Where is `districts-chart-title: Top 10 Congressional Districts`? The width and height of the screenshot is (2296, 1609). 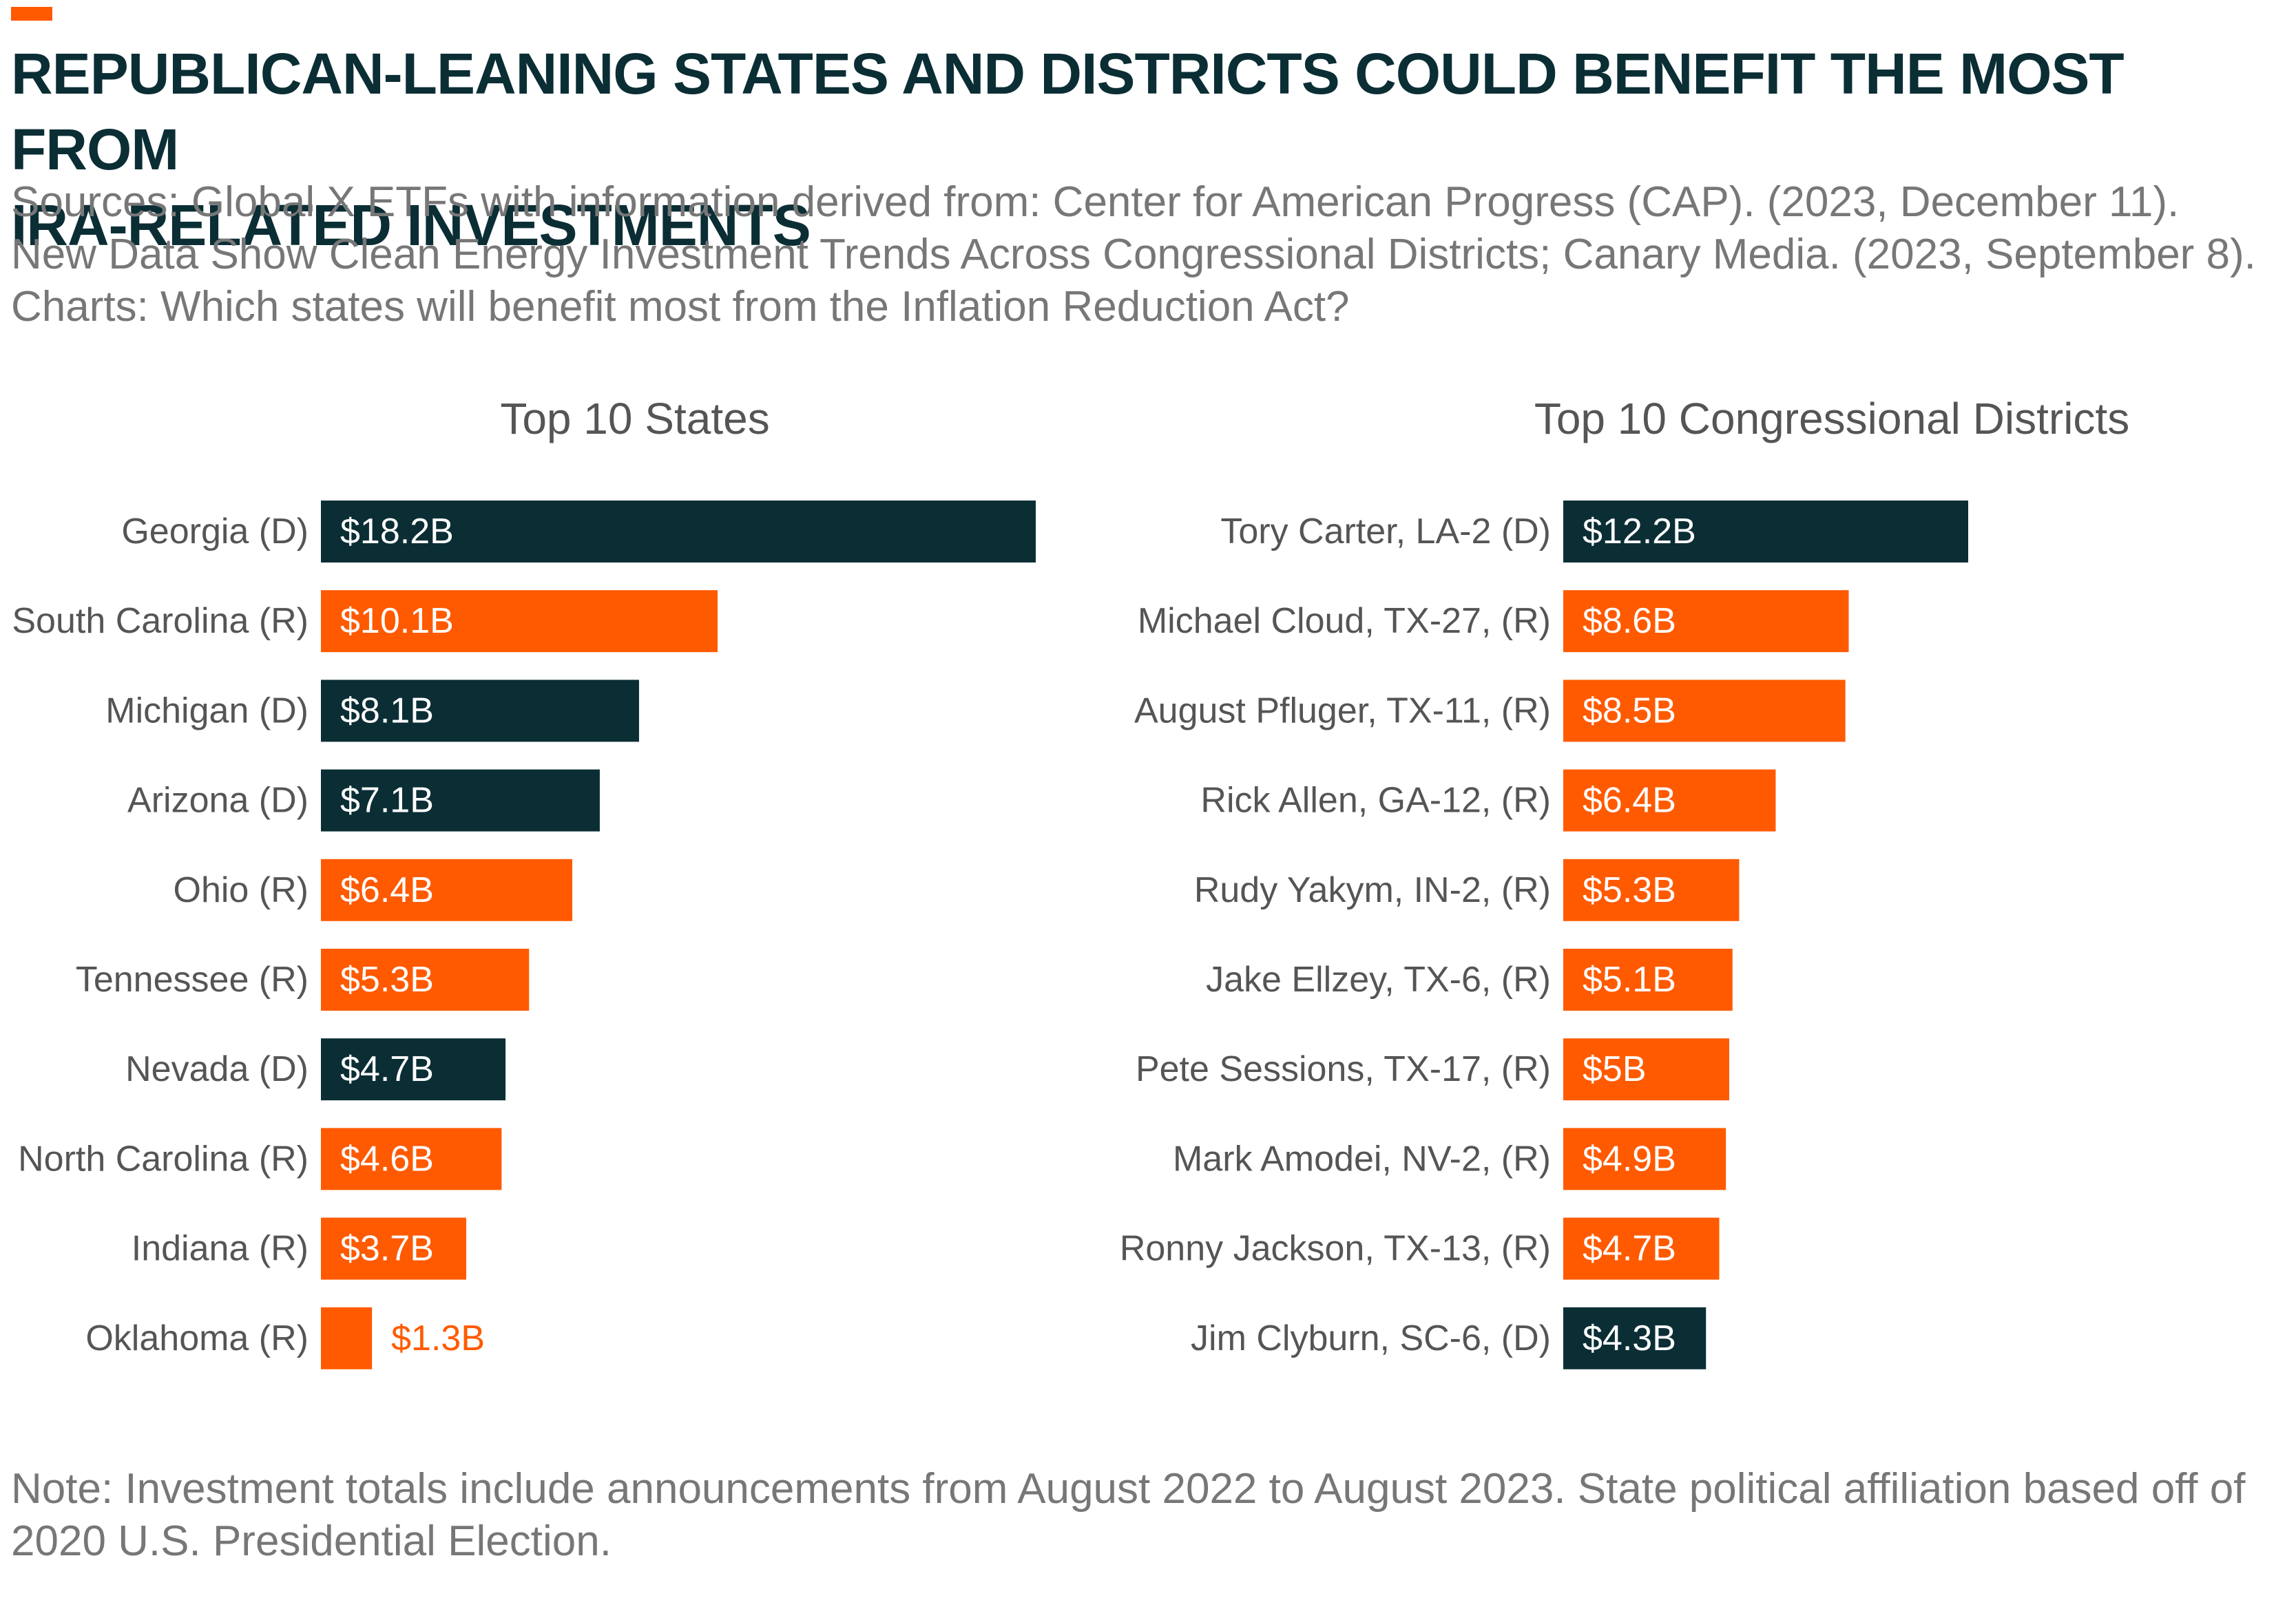 districts-chart-title: Top 10 Congressional Districts is located at coordinates (1831, 419).